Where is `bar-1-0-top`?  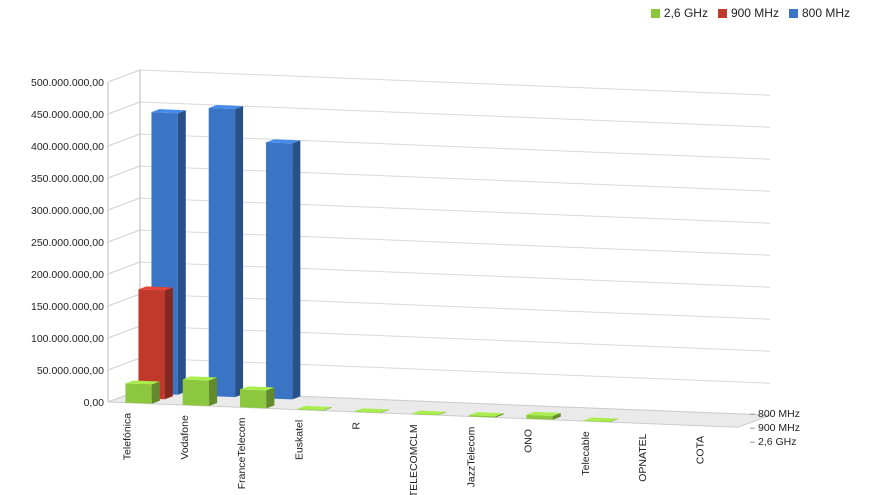
bar-1-0-top is located at coordinates (155, 288).